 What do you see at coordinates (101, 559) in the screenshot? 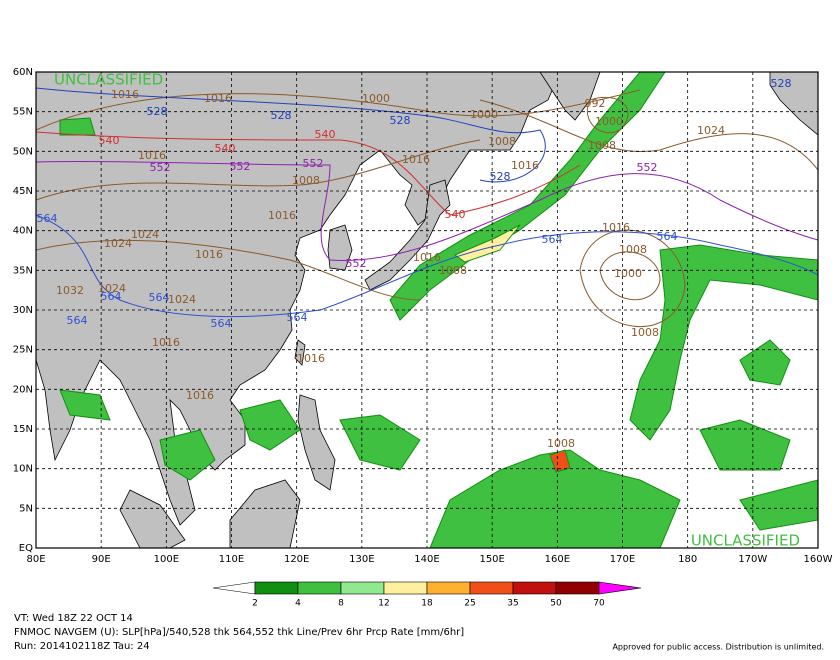
I see `lon-label: 90E` at bounding box center [101, 559].